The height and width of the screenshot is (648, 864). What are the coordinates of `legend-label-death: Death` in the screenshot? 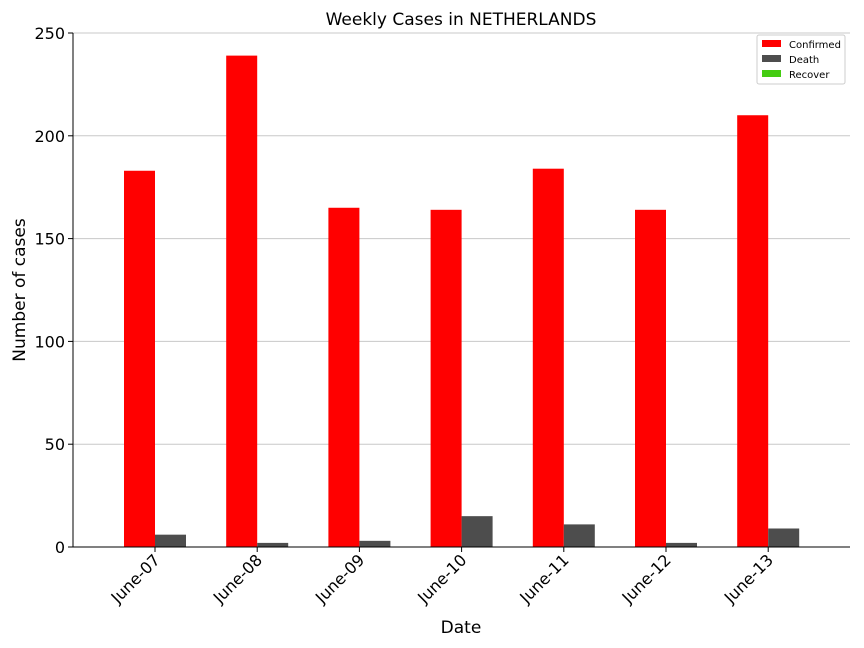 It's located at (804, 60).